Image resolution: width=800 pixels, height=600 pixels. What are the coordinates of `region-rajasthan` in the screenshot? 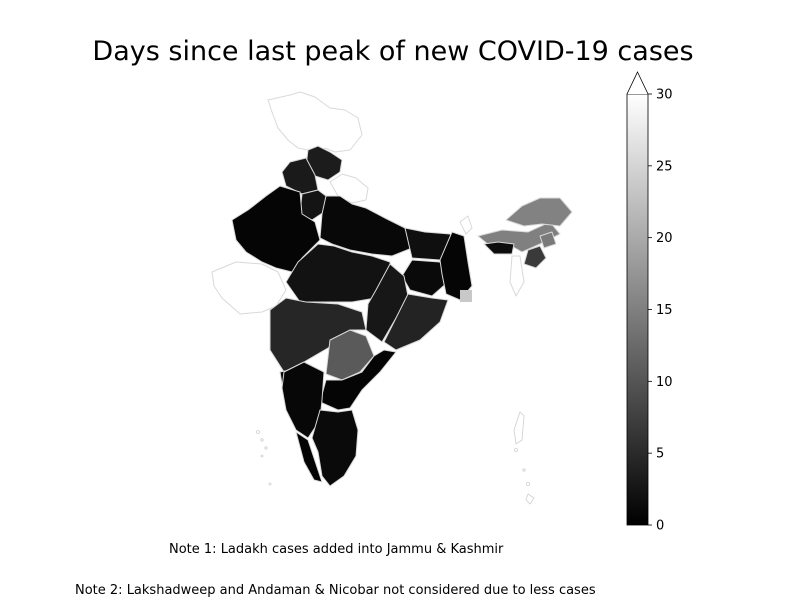 It's located at (276, 229).